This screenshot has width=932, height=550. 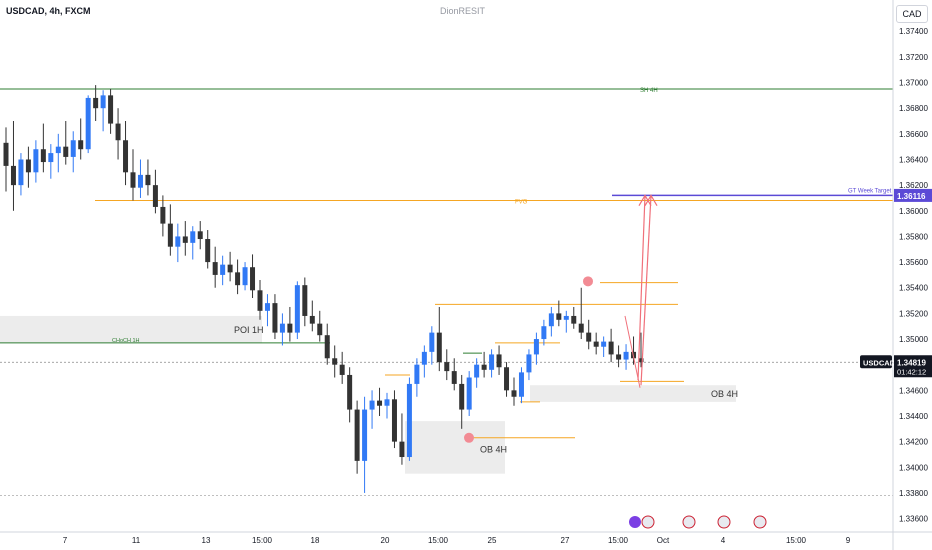 What do you see at coordinates (136, 540) in the screenshot?
I see `time-tick-label: 11` at bounding box center [136, 540].